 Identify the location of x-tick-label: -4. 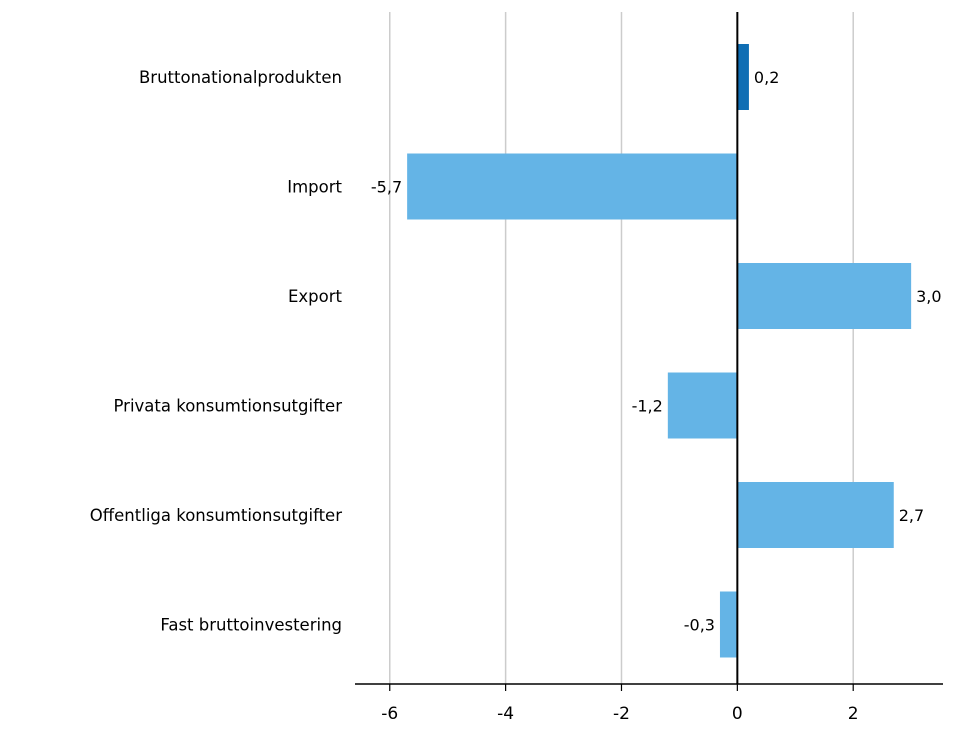
(505, 714).